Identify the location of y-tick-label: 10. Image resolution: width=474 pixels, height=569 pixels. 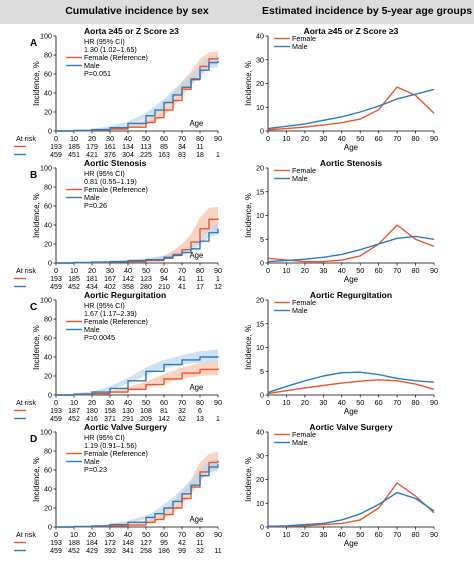
(260, 215).